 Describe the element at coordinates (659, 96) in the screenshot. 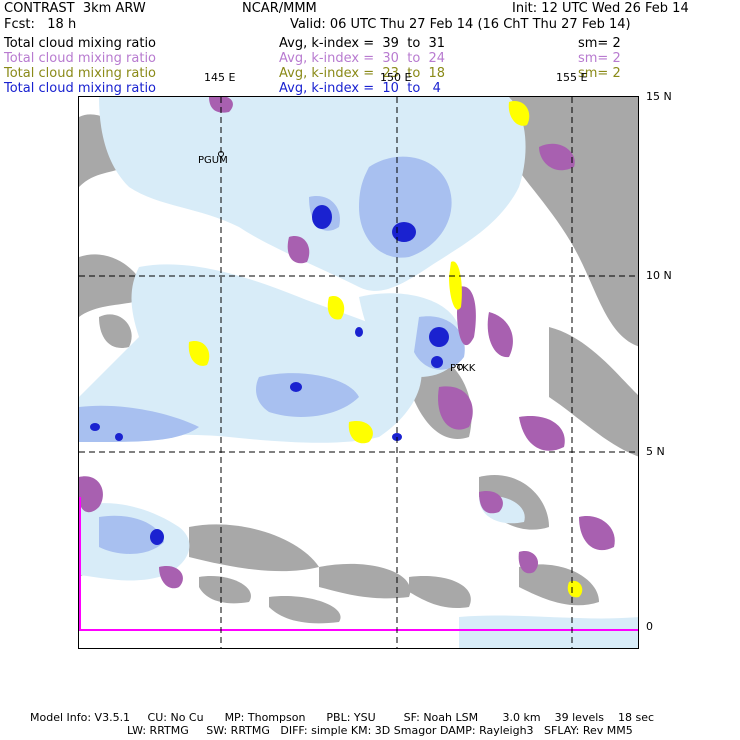

I see `lat-label-15n: 15 N` at that location.